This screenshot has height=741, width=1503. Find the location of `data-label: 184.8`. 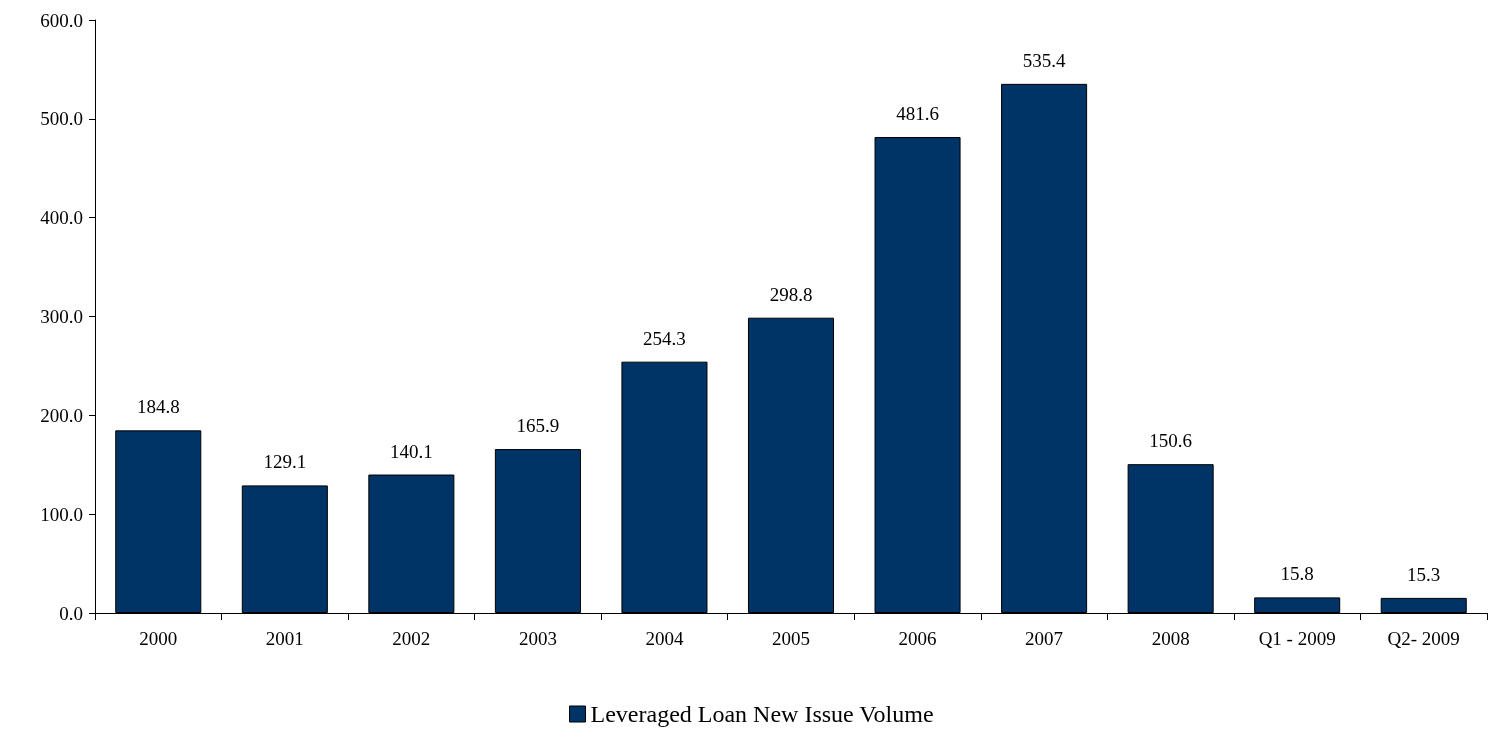

data-label: 184.8 is located at coordinates (158, 407).